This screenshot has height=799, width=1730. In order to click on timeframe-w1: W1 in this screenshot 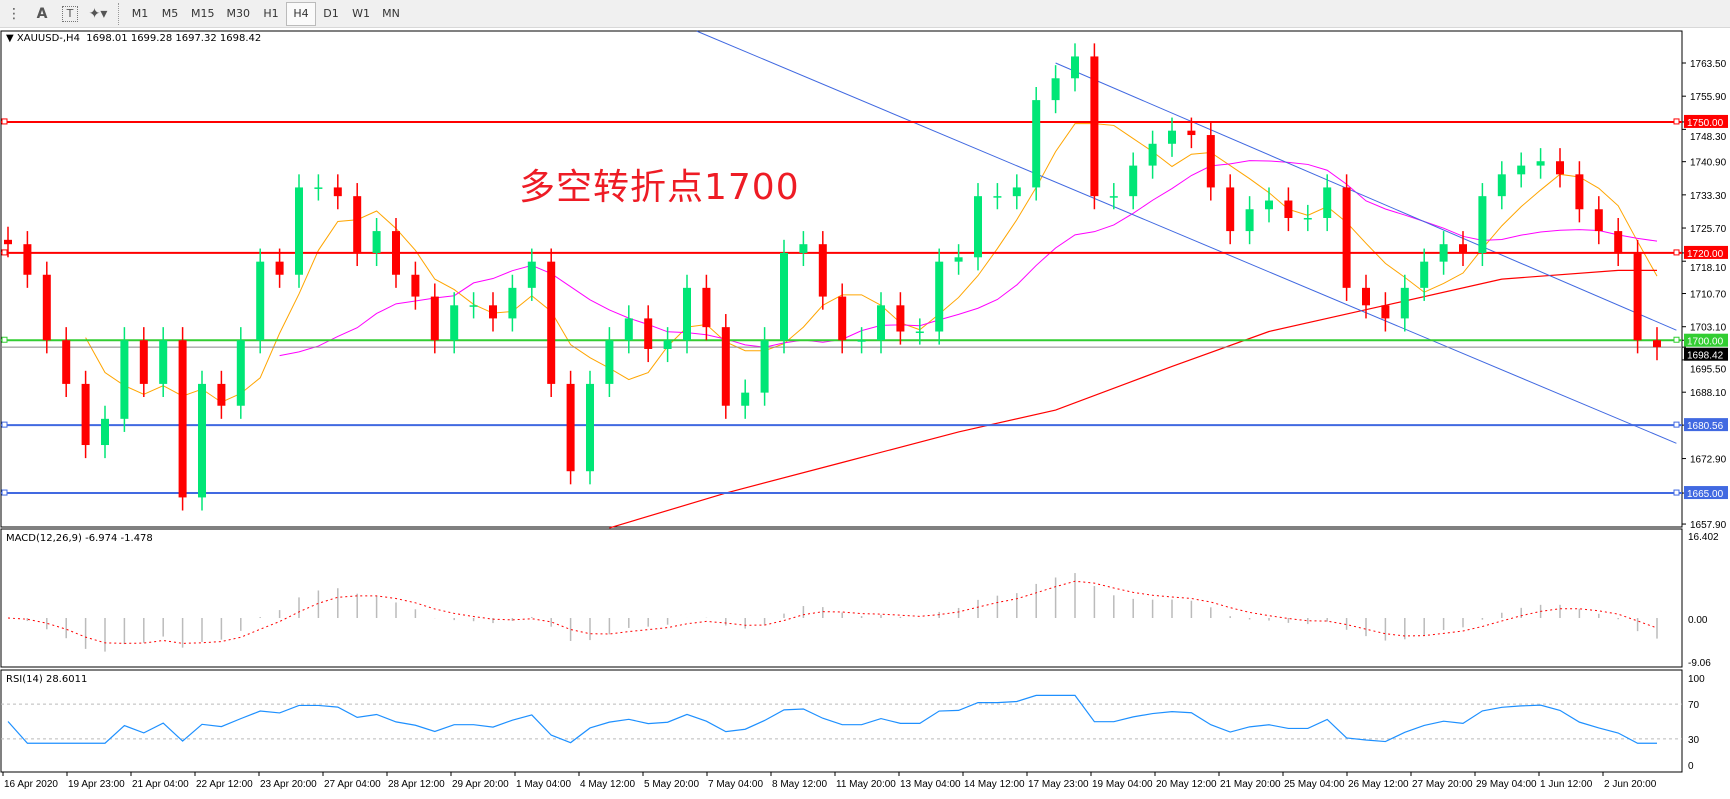, I will do `click(361, 13)`.